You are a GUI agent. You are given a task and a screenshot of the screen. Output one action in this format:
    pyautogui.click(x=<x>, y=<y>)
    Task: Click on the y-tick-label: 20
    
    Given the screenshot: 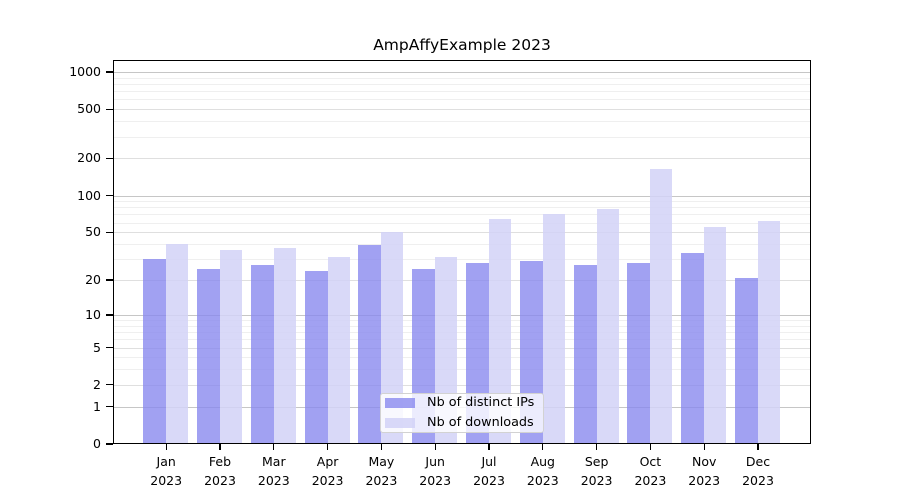 What is the action you would take?
    pyautogui.click(x=93, y=279)
    